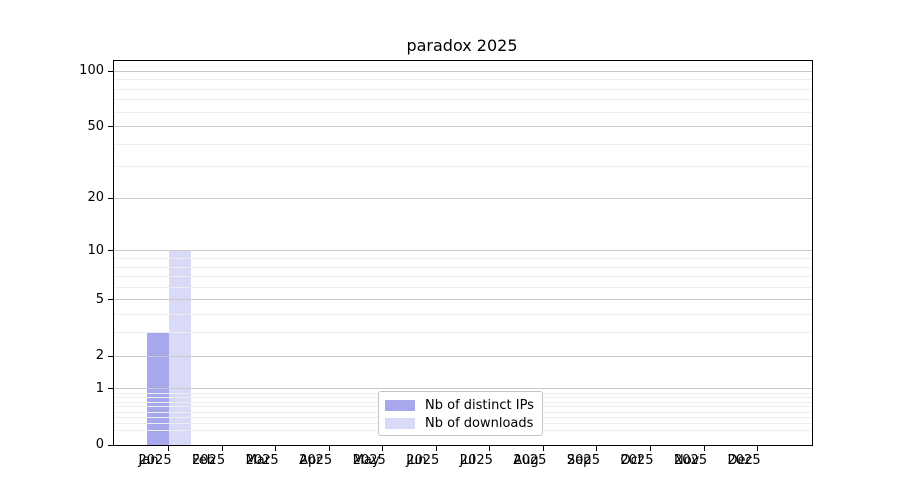  I want to click on legend: Nb of distinct IPs Nb of downloads, so click(460, 413).